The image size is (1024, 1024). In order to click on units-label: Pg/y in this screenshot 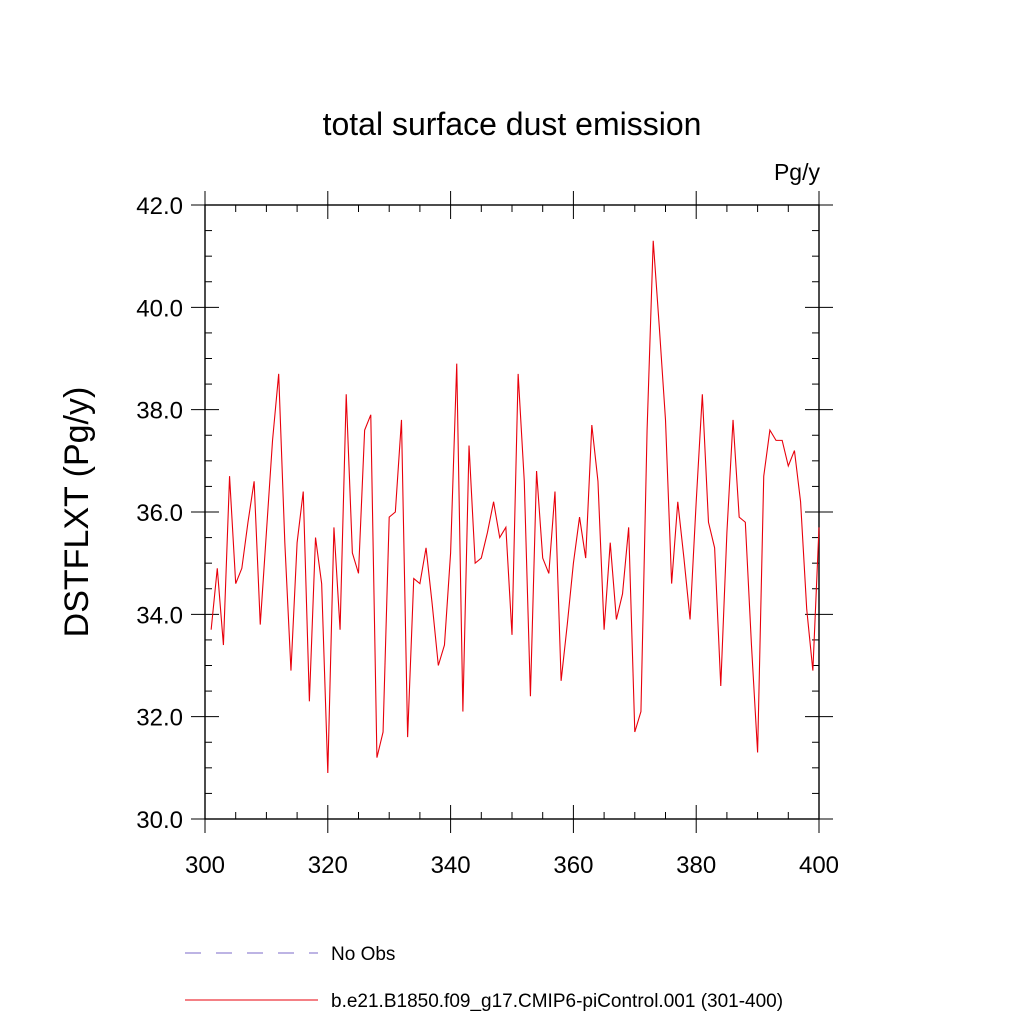, I will do `click(797, 172)`.